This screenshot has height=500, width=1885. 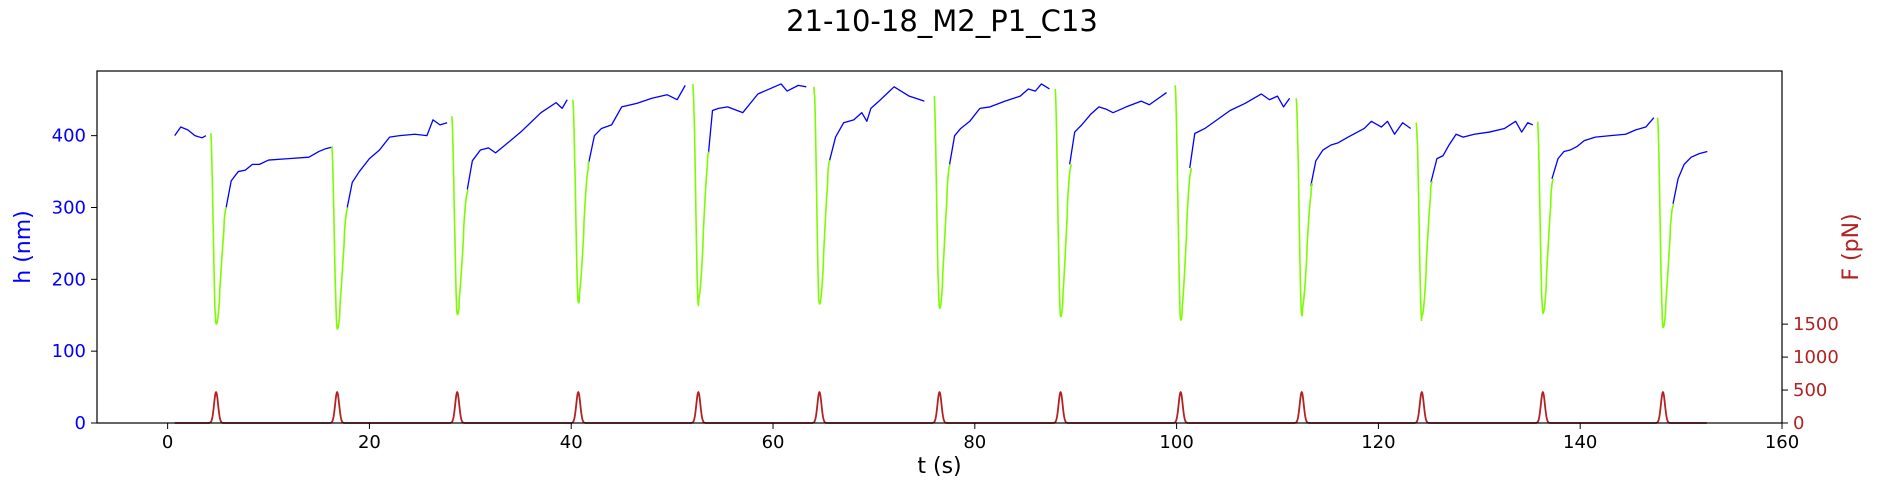 I want to click on y-left-tick-label: 400, so click(x=69, y=136).